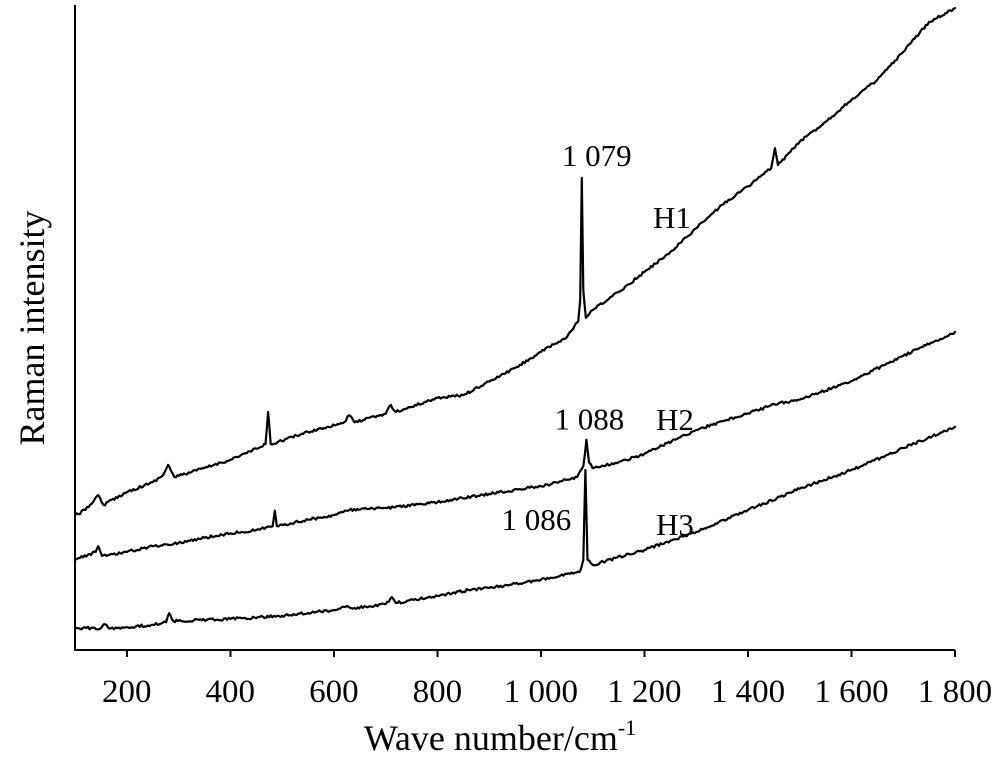  Describe the element at coordinates (851, 692) in the screenshot. I see `x-tick-label: 1 600` at that location.